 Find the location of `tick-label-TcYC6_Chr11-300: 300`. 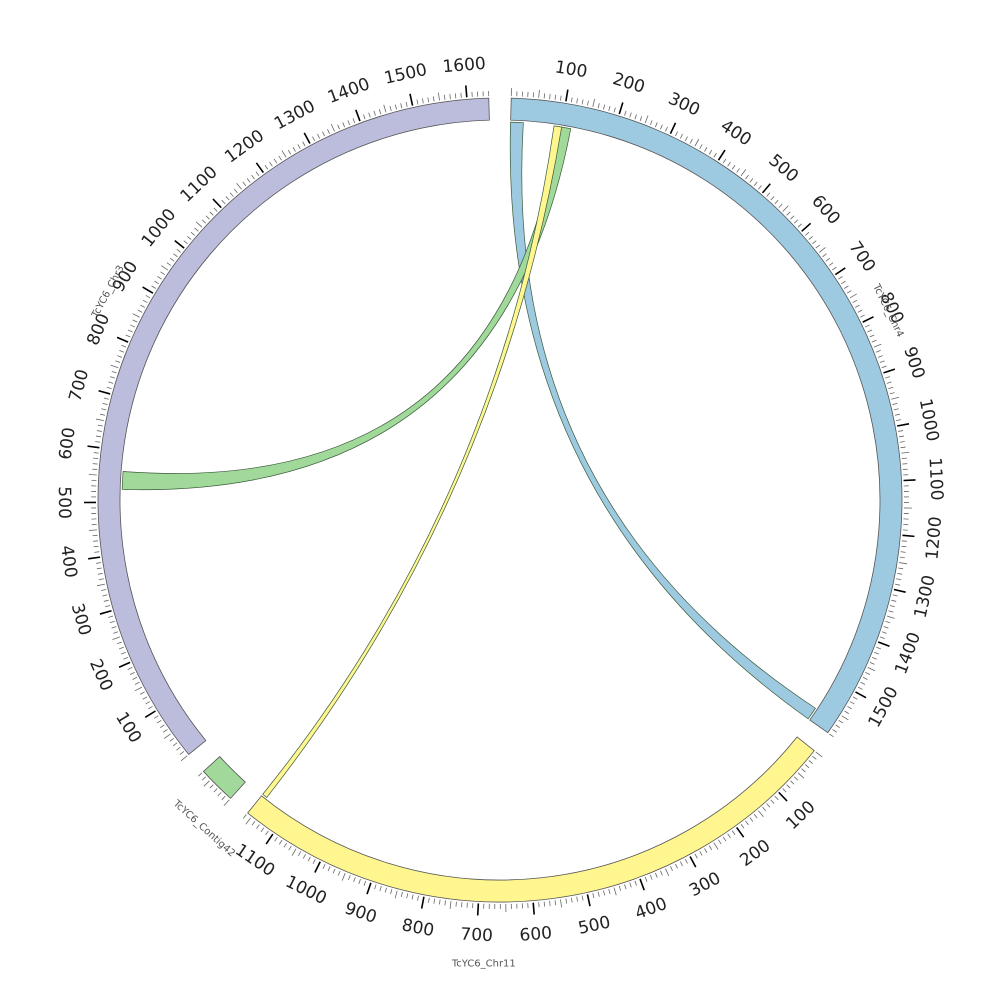

tick-label-TcYC6_Chr11-300: 300 is located at coordinates (705, 884).